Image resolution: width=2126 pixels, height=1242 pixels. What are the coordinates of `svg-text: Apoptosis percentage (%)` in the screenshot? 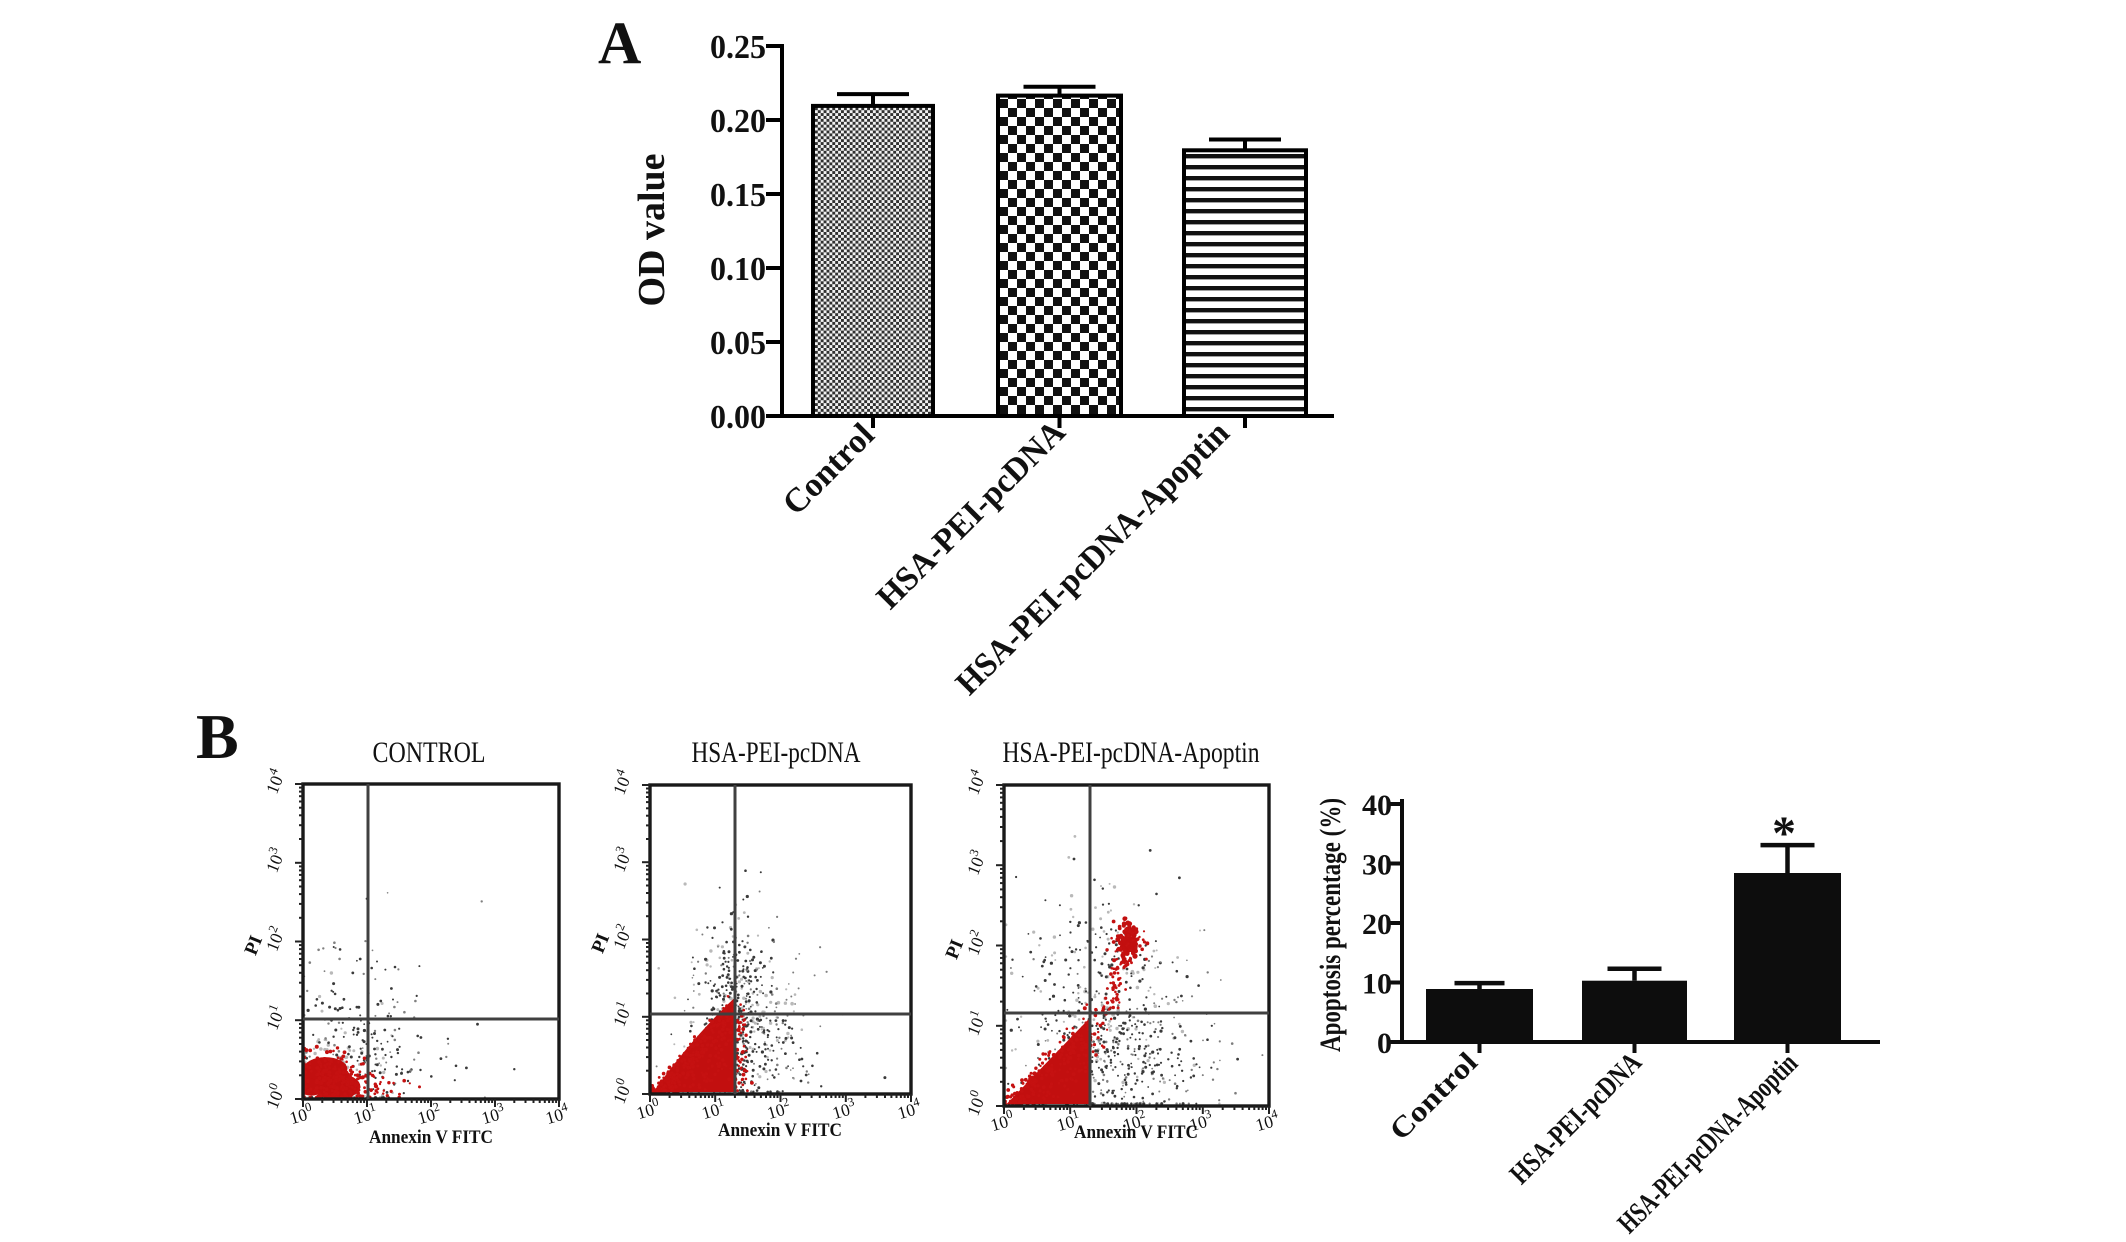 It's located at (1330, 925).